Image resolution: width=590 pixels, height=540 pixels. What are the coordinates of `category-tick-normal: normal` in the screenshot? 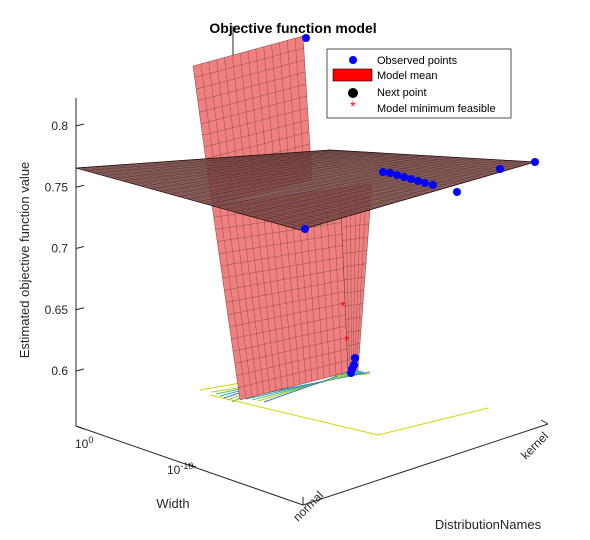 It's located at (308, 506).